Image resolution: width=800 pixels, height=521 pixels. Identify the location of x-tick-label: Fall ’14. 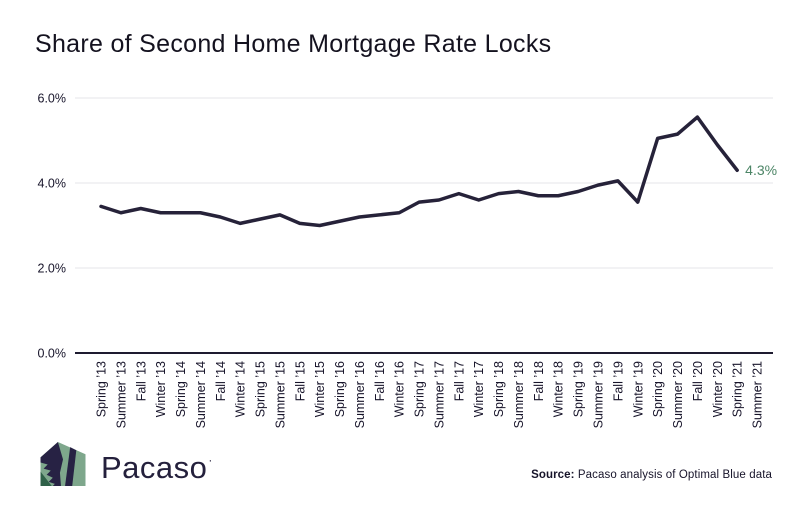
(221, 381).